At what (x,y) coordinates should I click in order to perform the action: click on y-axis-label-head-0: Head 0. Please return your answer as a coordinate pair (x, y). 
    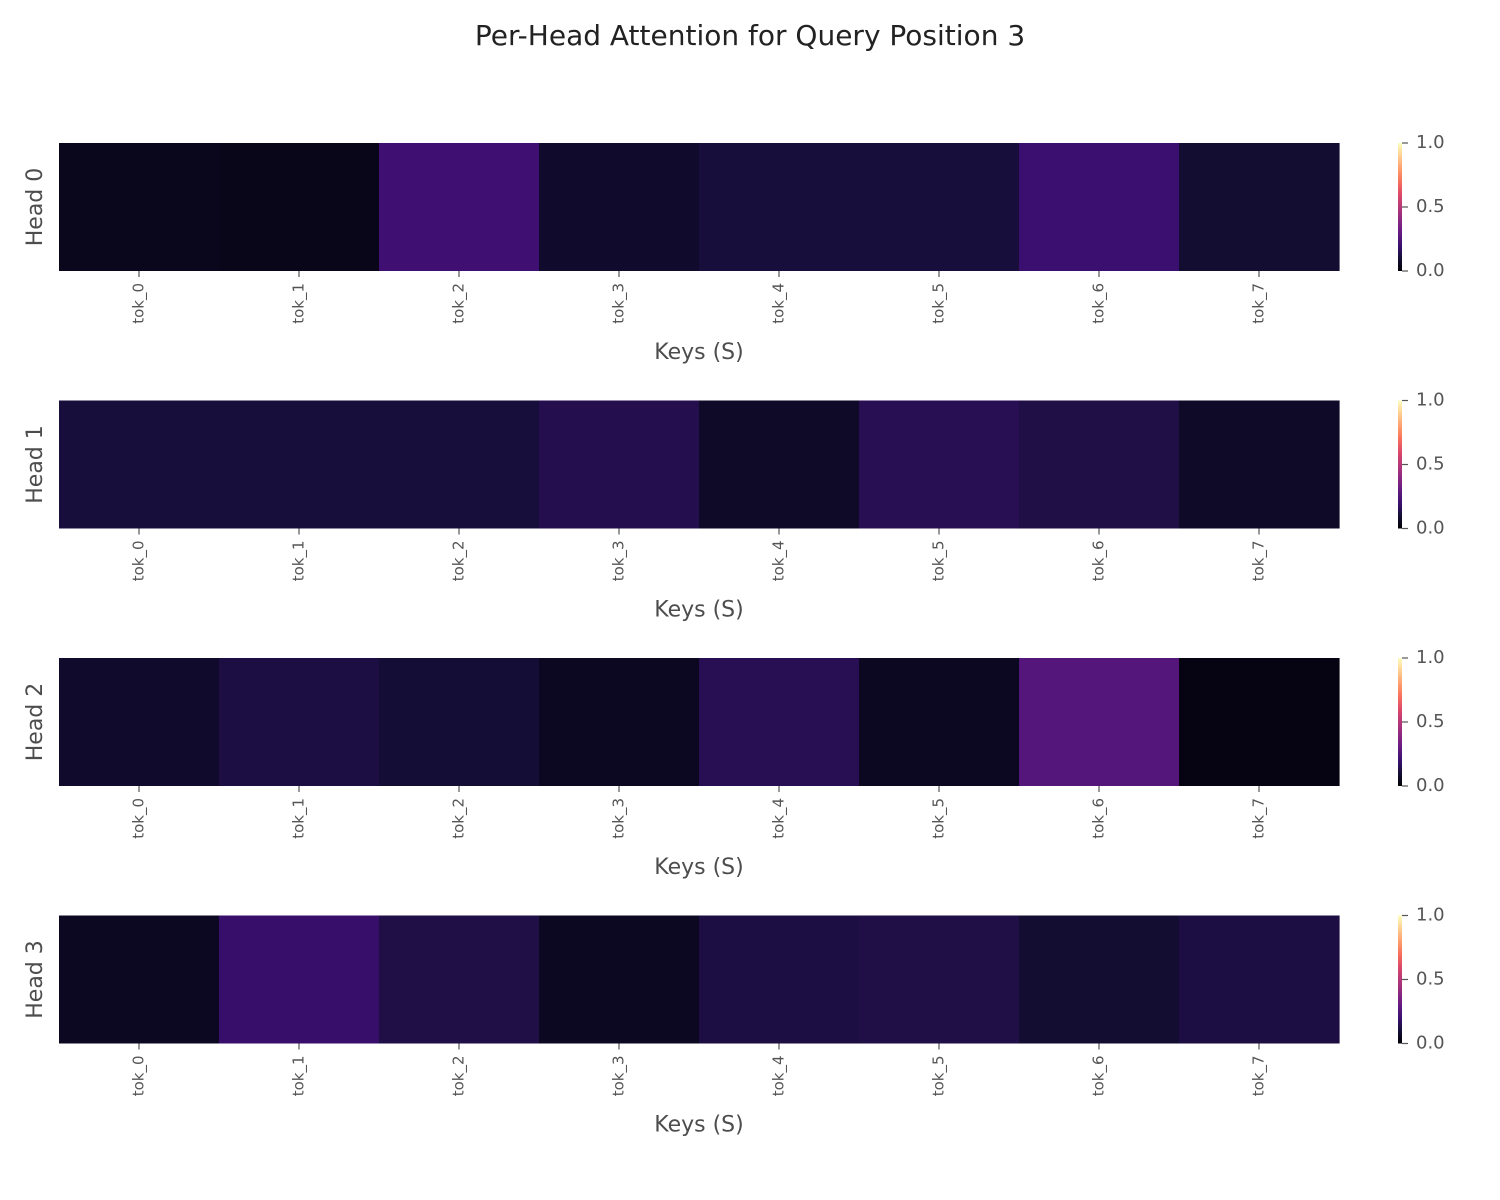
    Looking at the image, I should click on (35, 207).